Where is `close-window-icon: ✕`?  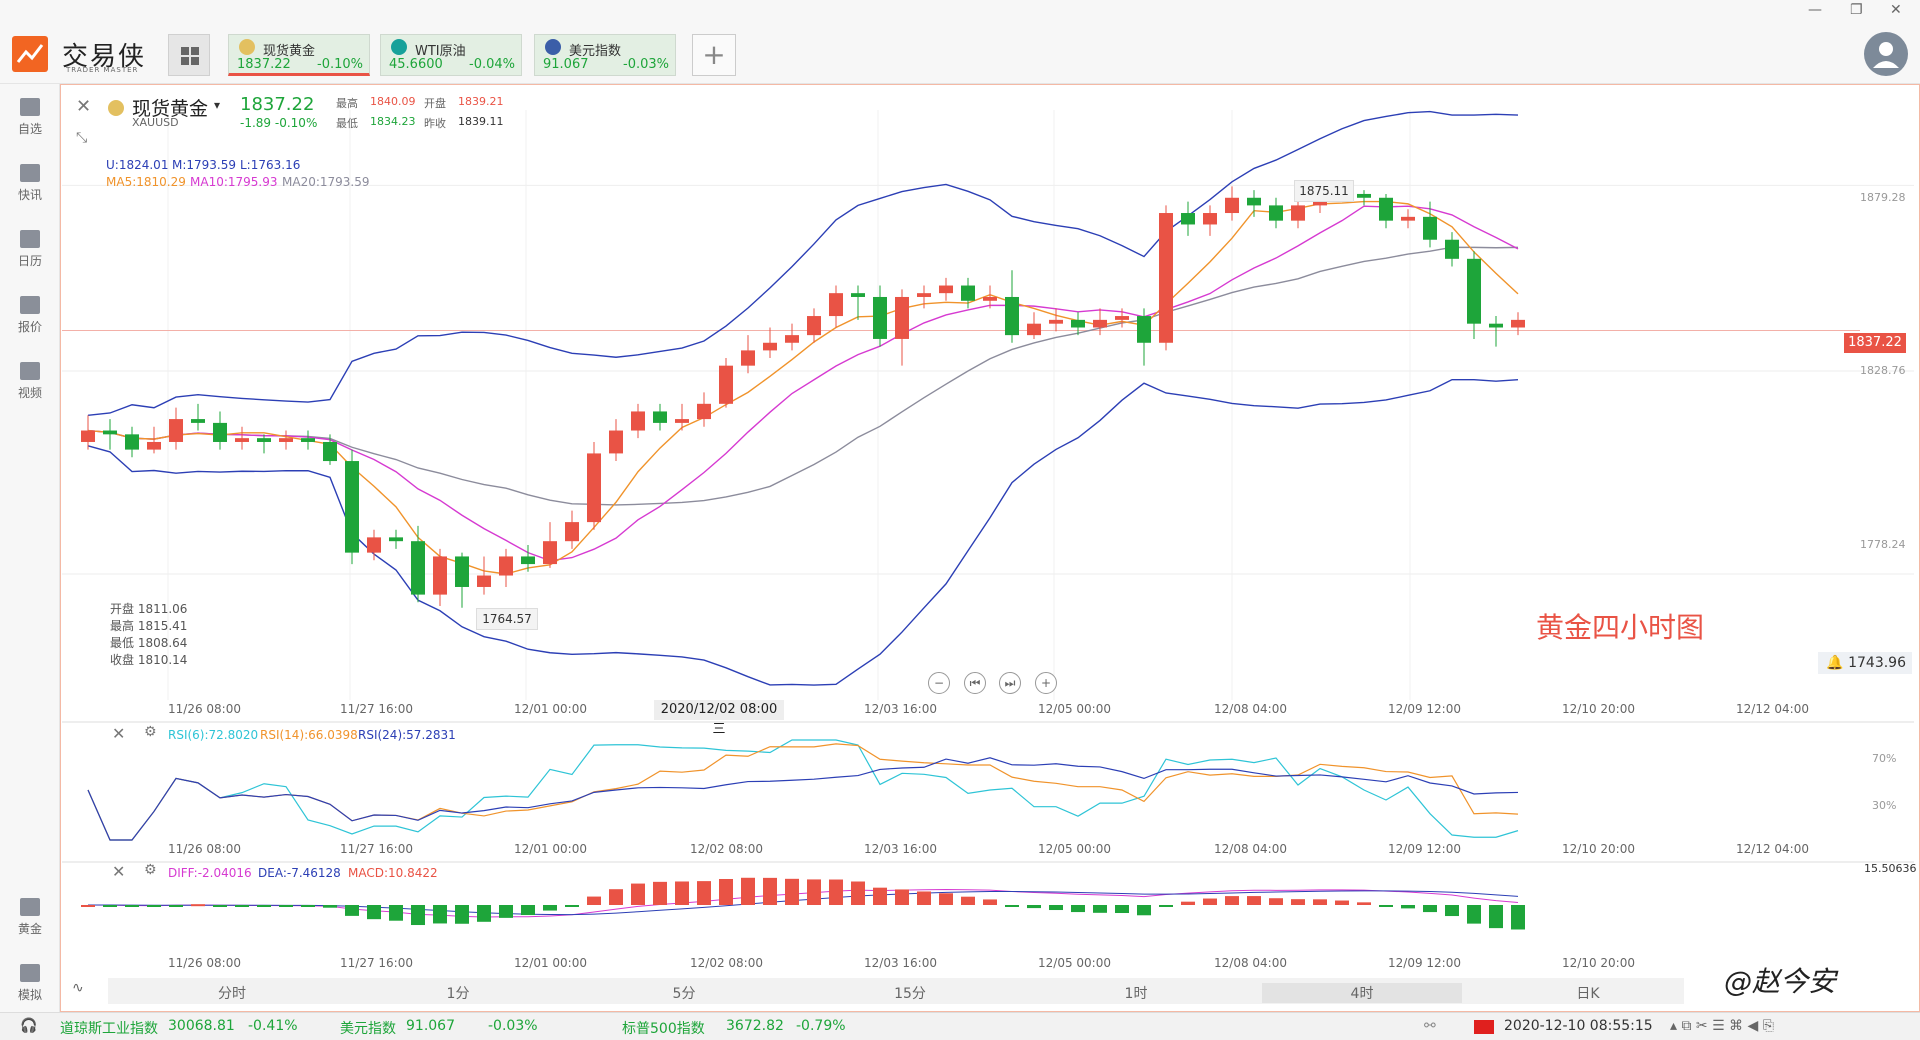 close-window-icon: ✕ is located at coordinates (1896, 10).